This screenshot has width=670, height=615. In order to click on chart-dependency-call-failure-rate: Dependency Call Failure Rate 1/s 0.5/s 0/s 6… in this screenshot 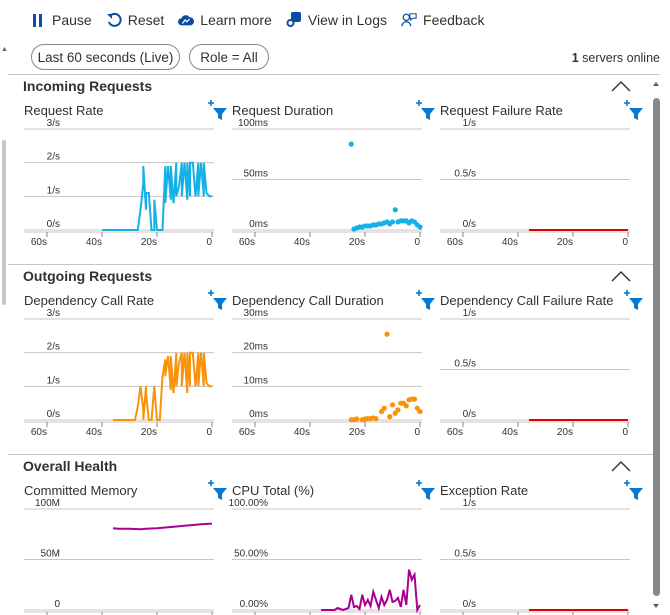, I will do `click(542, 368)`.